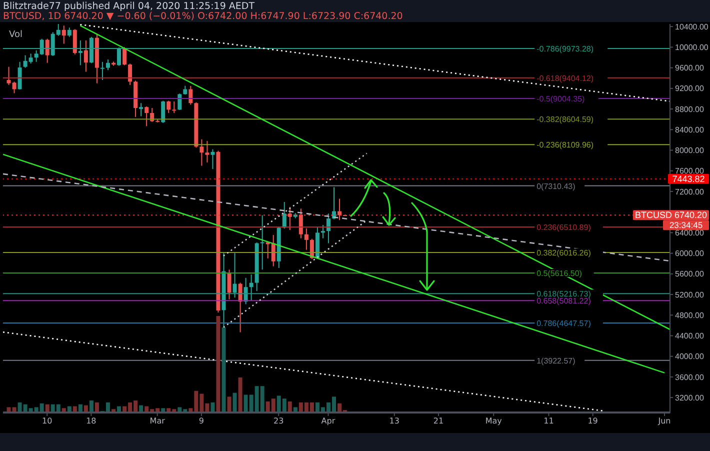 Image resolution: width=710 pixels, height=451 pixels. Describe the element at coordinates (689, 253) in the screenshot. I see `y-tick-label: 6000.00` at that location.